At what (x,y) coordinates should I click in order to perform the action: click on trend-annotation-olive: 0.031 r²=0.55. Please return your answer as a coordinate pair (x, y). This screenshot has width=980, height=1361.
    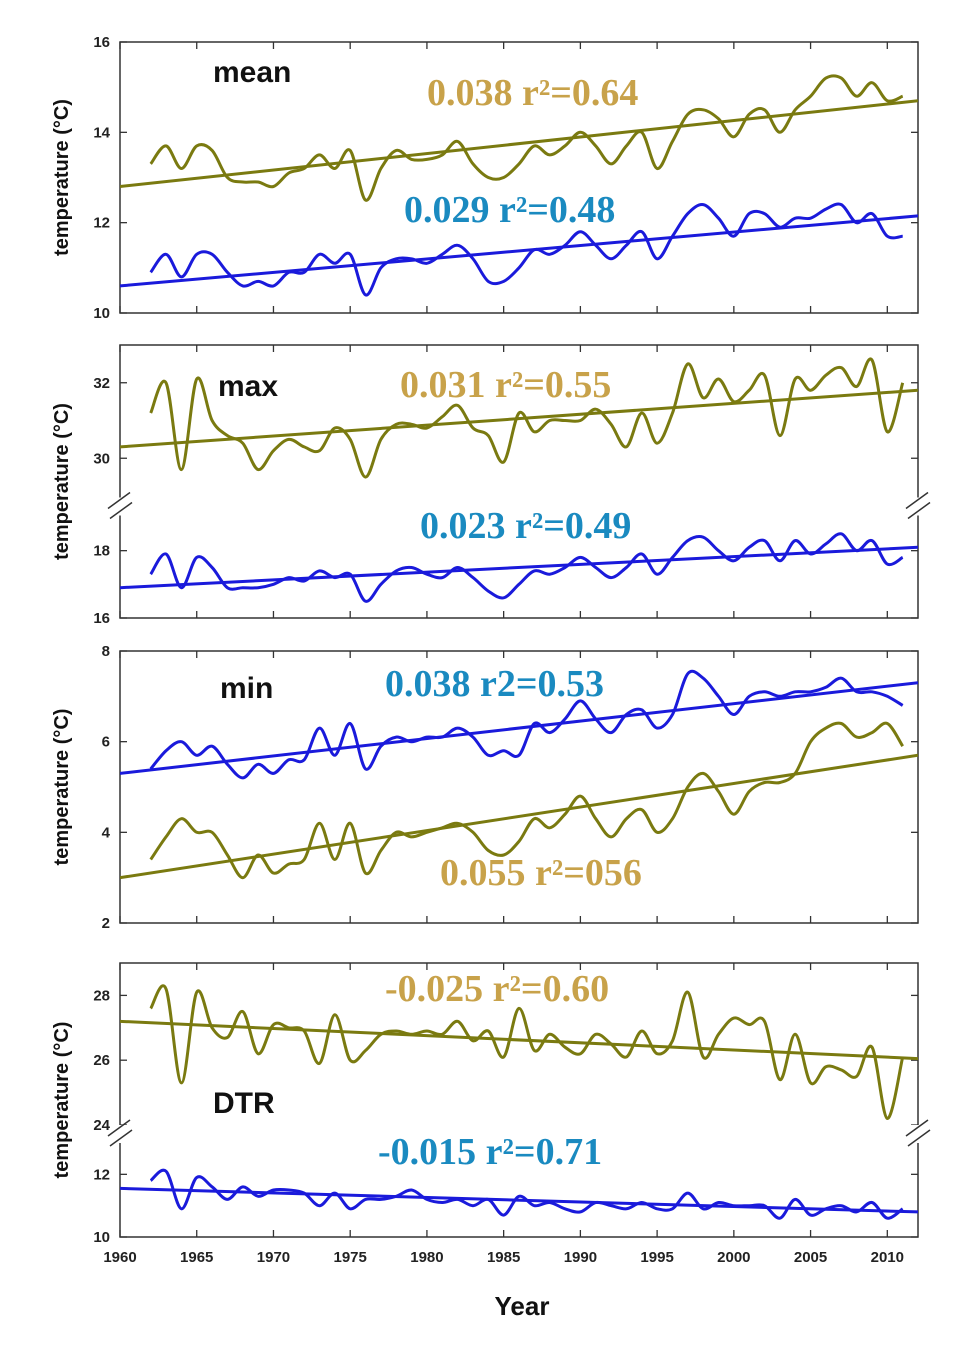
    Looking at the image, I should click on (505, 385).